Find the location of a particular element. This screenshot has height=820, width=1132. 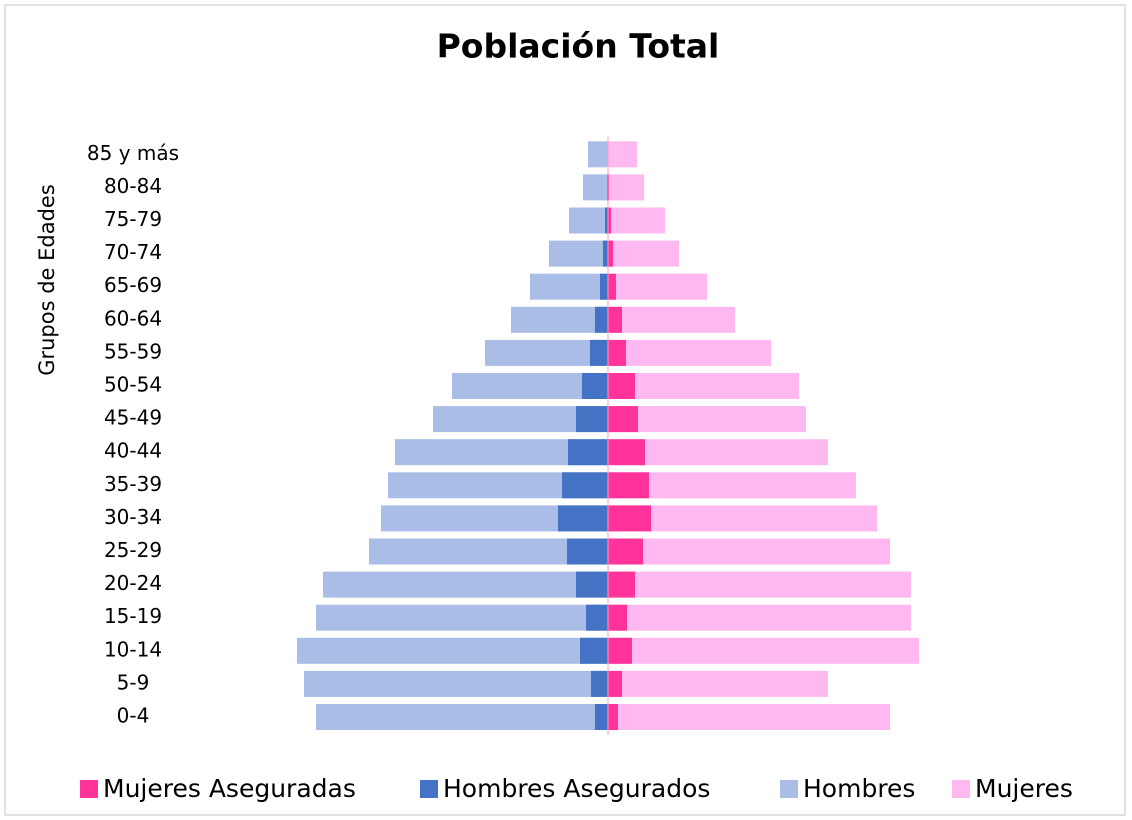

y-tick-label: 25-29 is located at coordinates (133, 550).